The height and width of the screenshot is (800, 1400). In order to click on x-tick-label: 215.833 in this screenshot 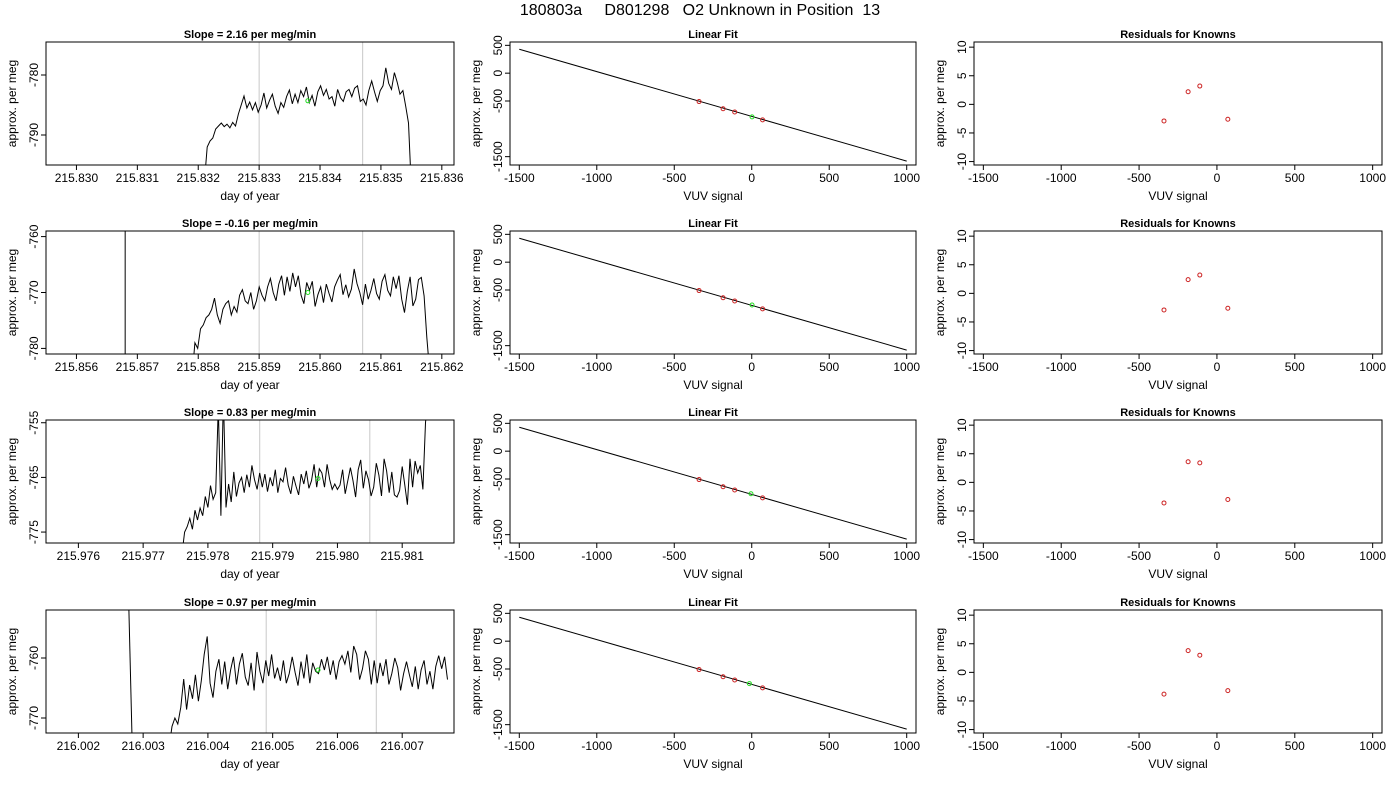, I will do `click(259, 178)`.